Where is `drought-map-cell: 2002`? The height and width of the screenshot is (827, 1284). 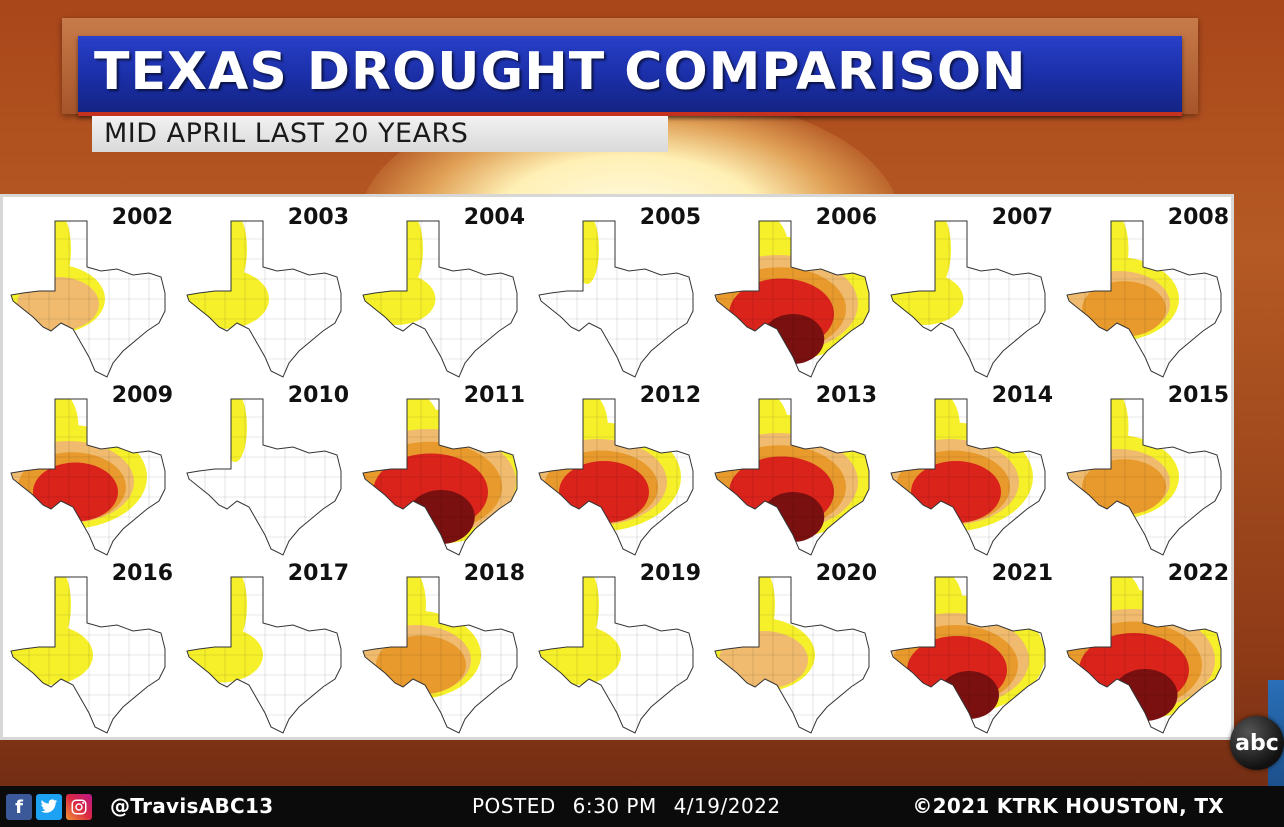
drought-map-cell: 2002 is located at coordinates (93, 288).